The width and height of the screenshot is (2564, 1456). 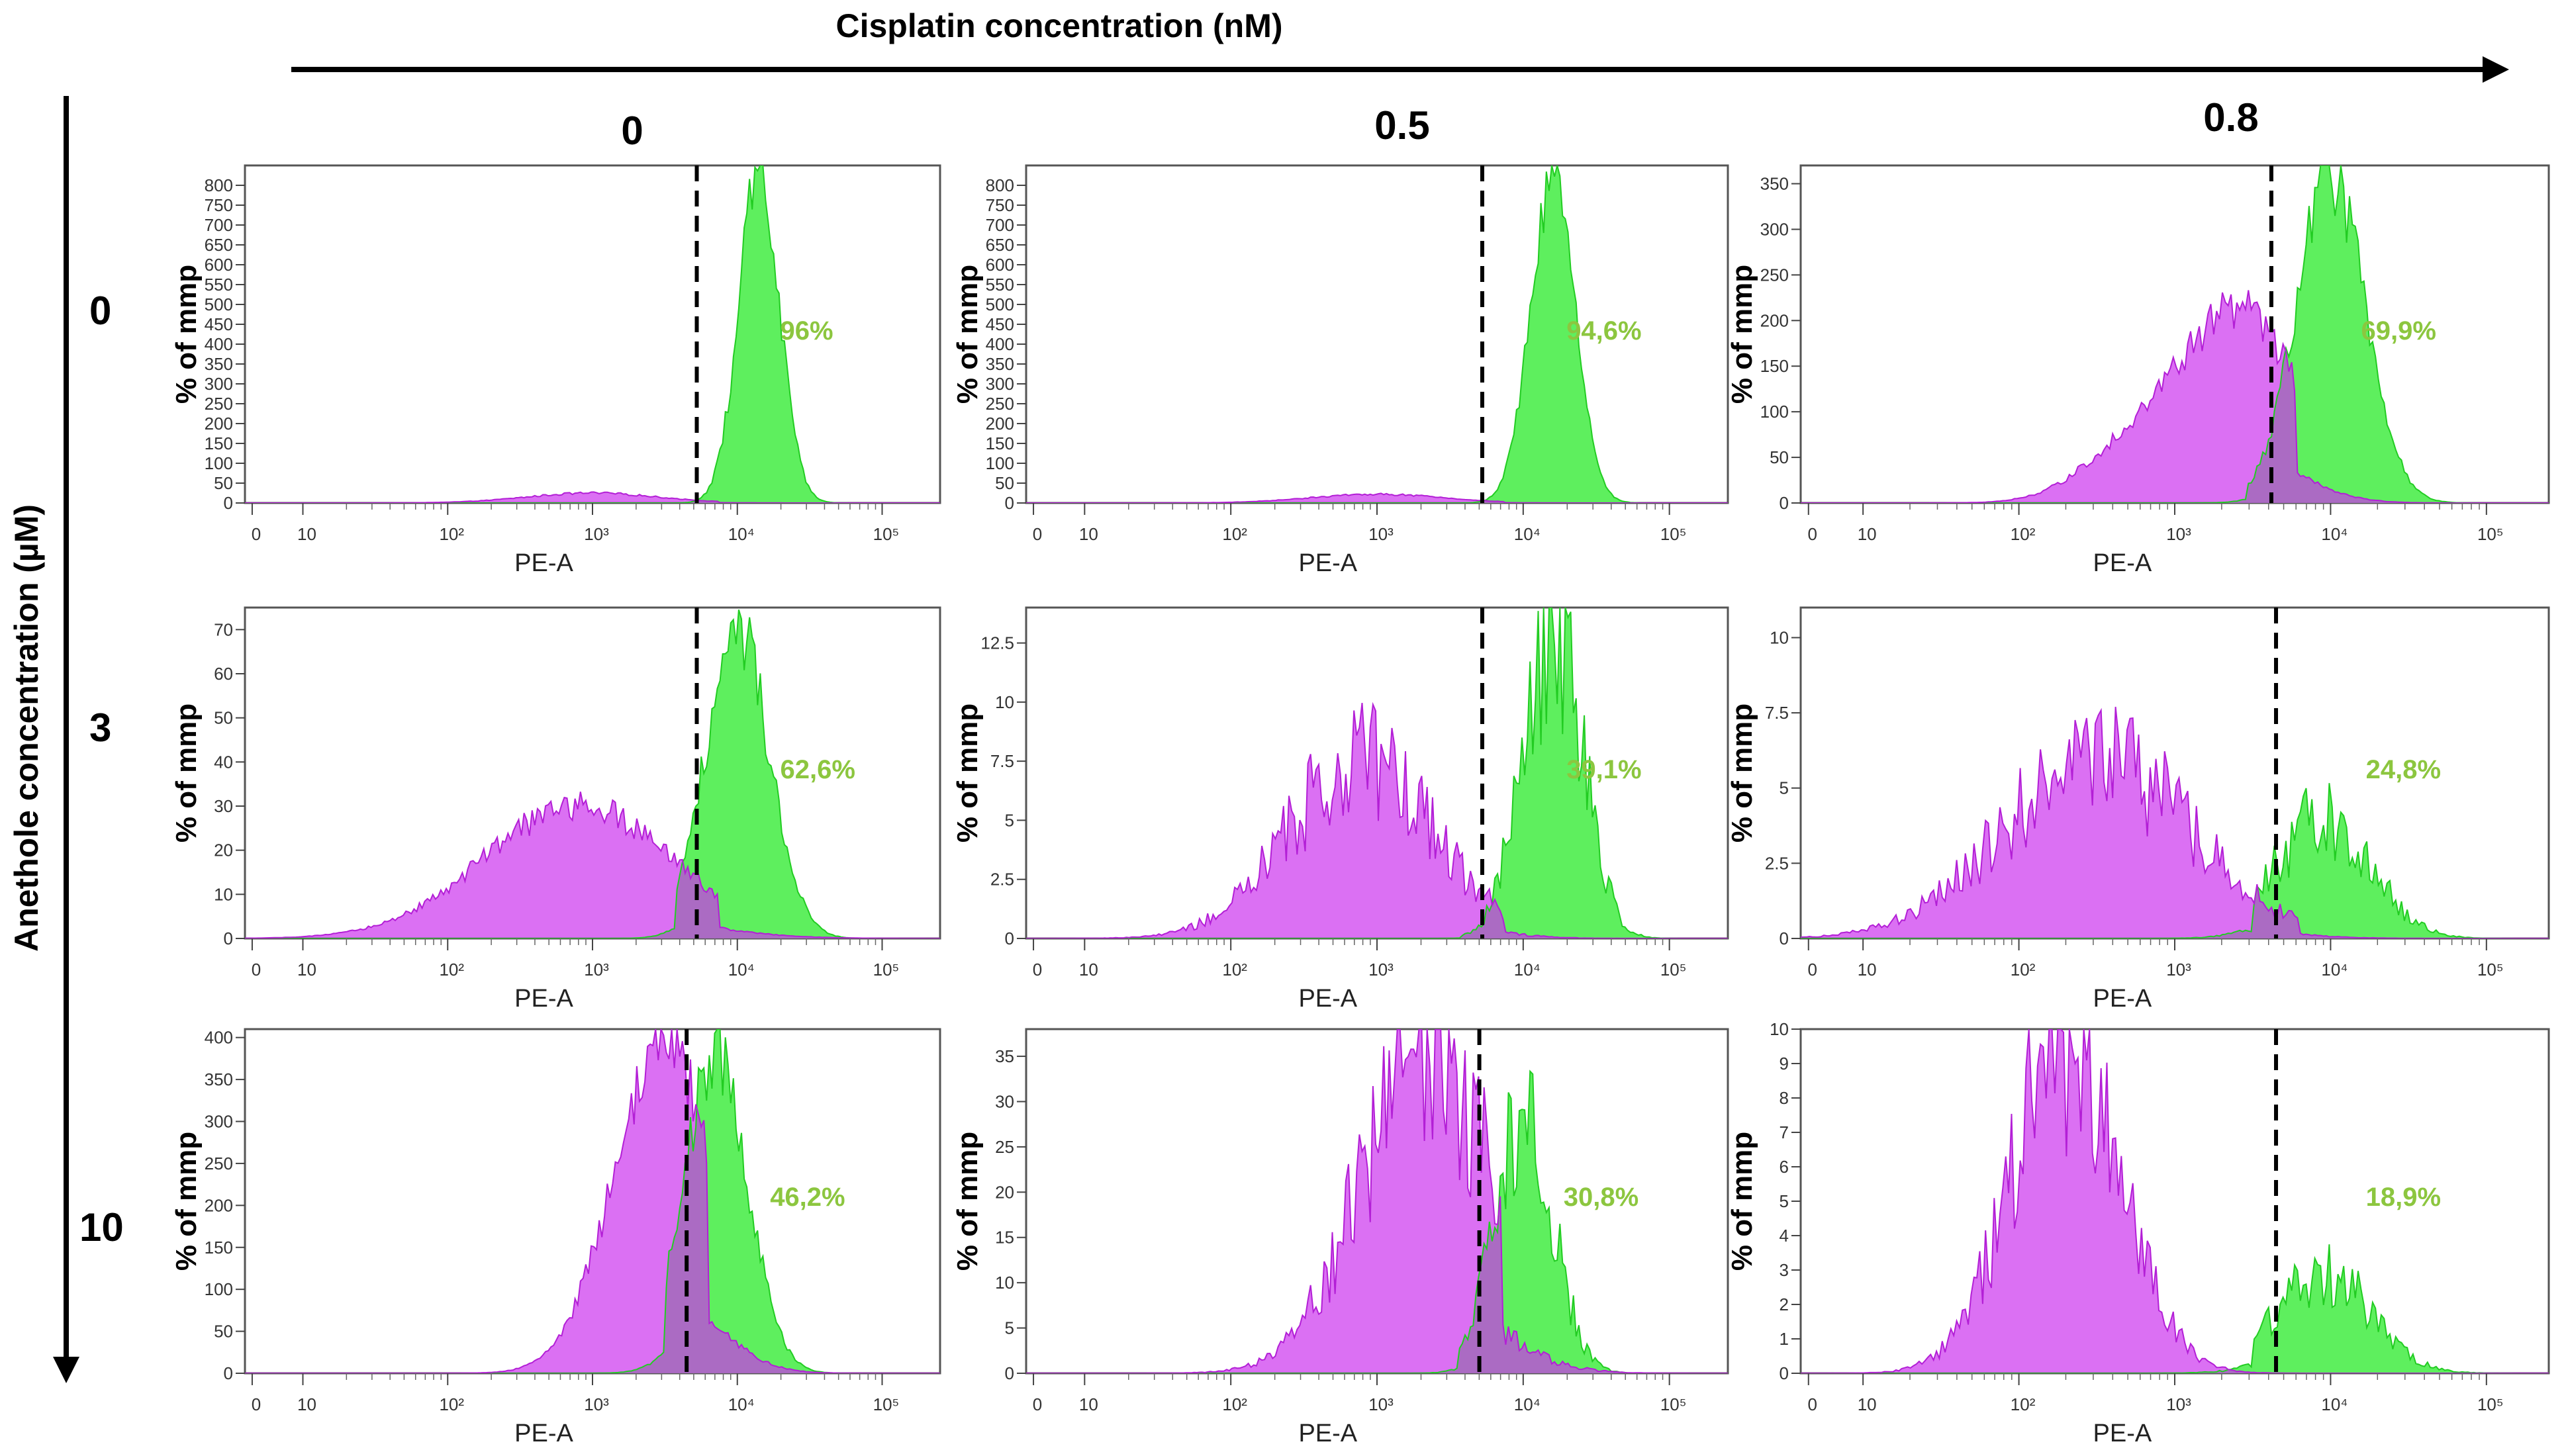 I want to click on y-tick-label: 30, so click(x=1004, y=1101).